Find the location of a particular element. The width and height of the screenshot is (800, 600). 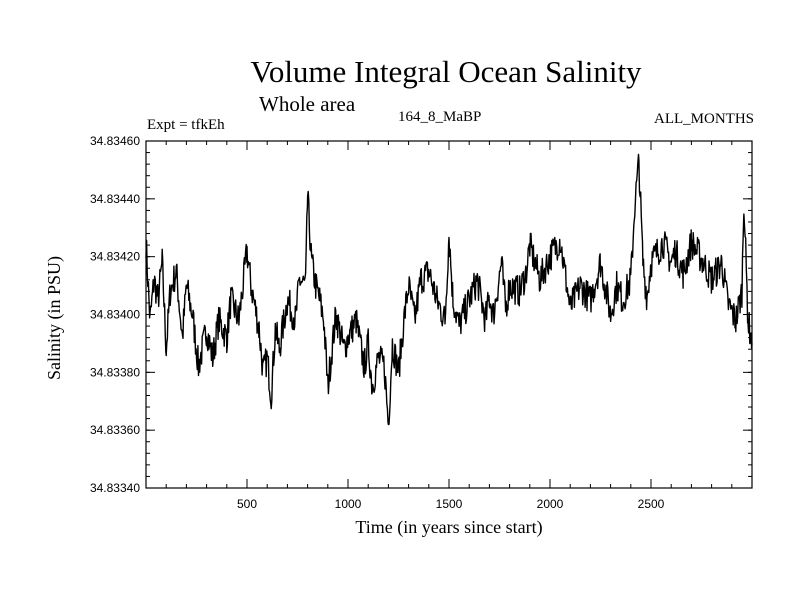

chart-title: Volume Integral Ocean Salinity is located at coordinates (446, 71).